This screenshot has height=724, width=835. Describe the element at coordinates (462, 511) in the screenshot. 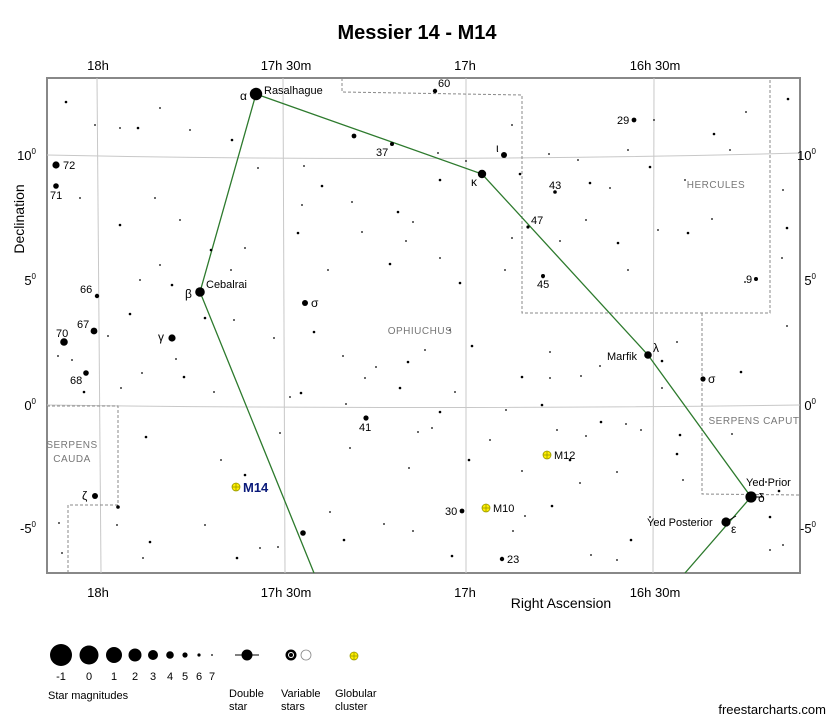

I see `star-n30` at that location.